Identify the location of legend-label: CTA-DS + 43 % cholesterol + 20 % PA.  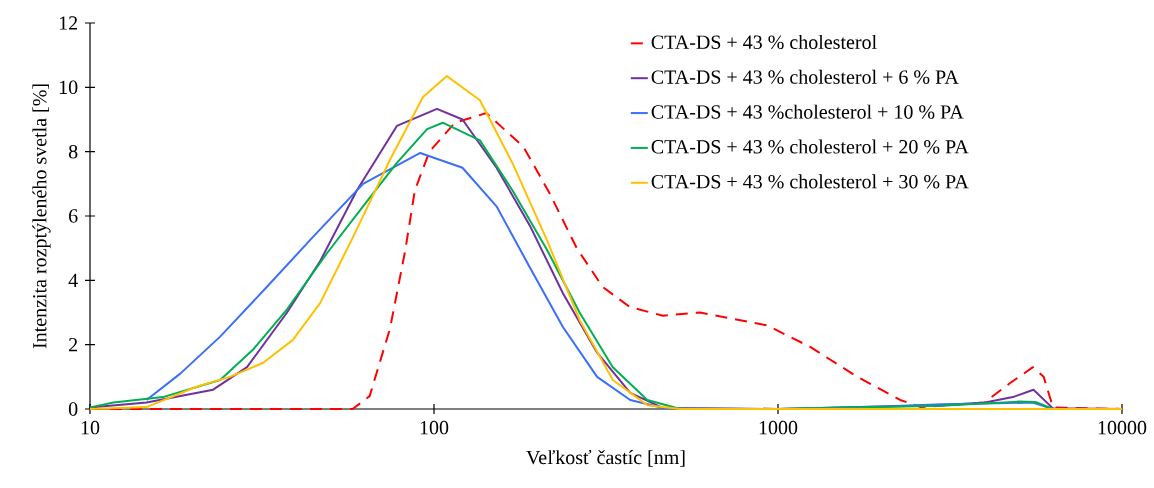
(810, 146).